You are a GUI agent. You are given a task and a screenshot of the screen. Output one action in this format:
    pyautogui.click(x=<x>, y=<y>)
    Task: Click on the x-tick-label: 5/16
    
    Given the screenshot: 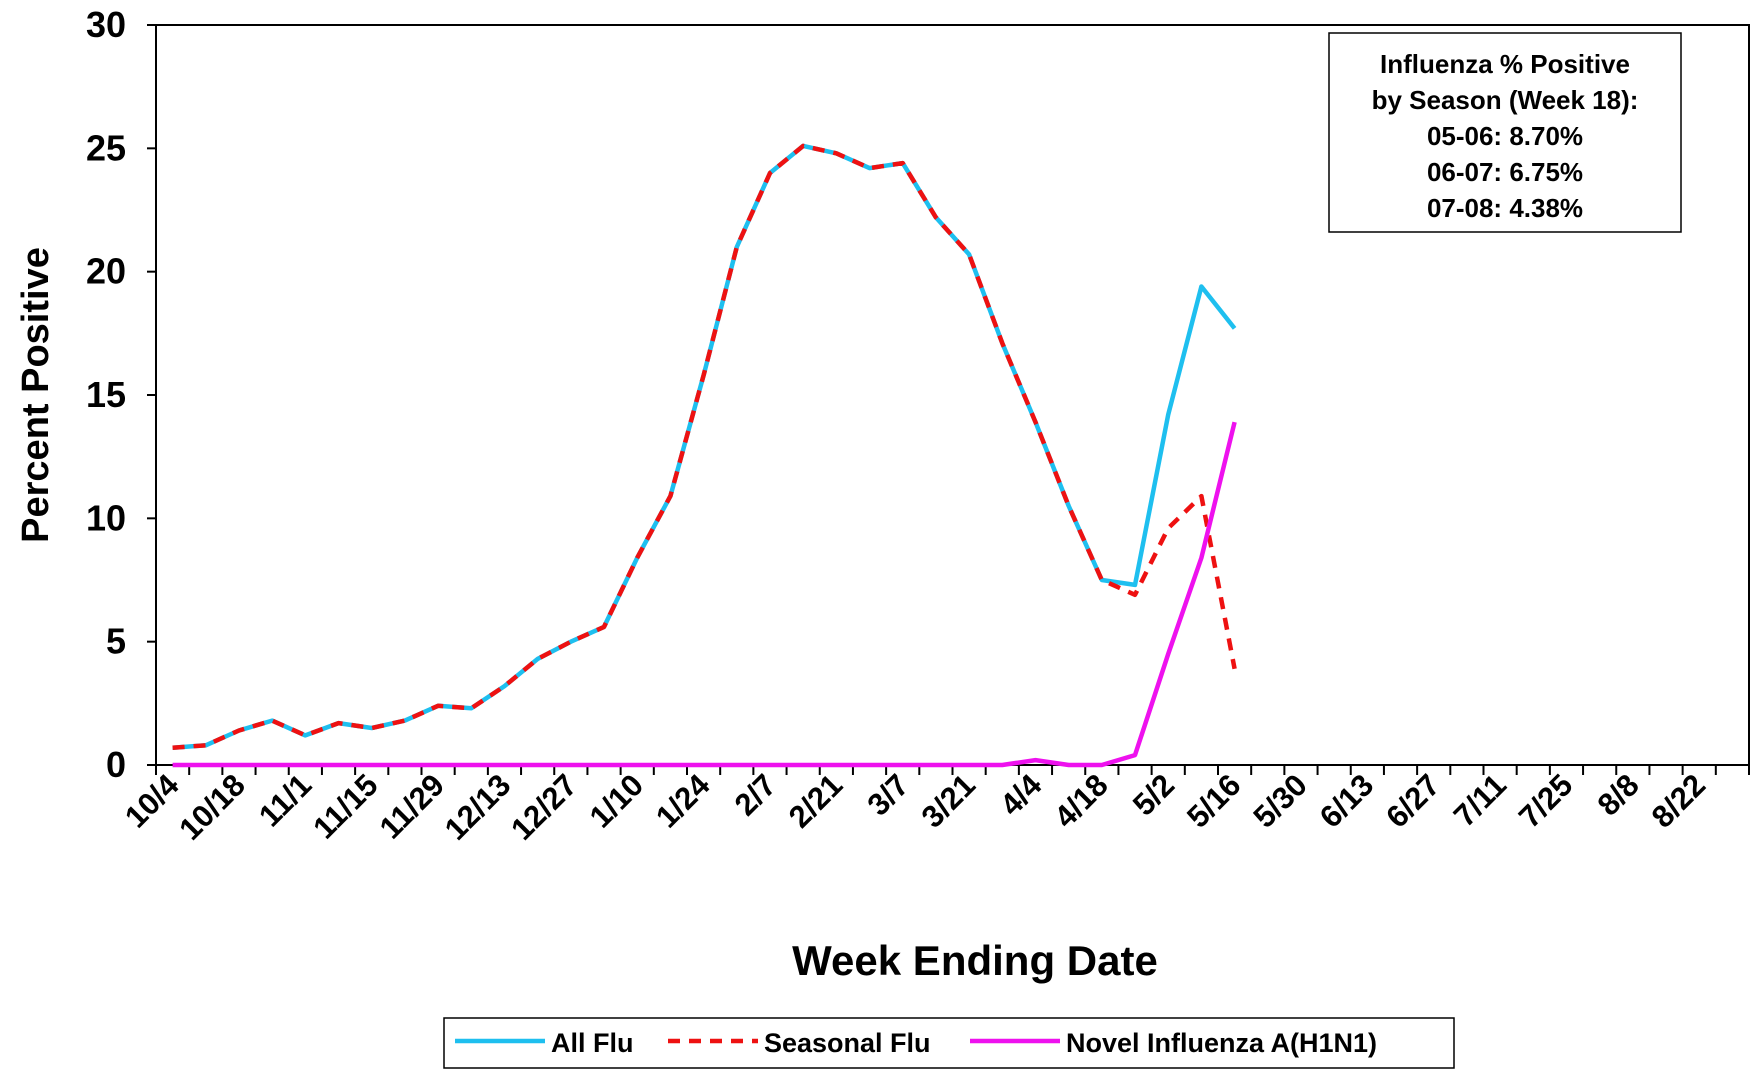 What is the action you would take?
    pyautogui.click(x=1213, y=800)
    